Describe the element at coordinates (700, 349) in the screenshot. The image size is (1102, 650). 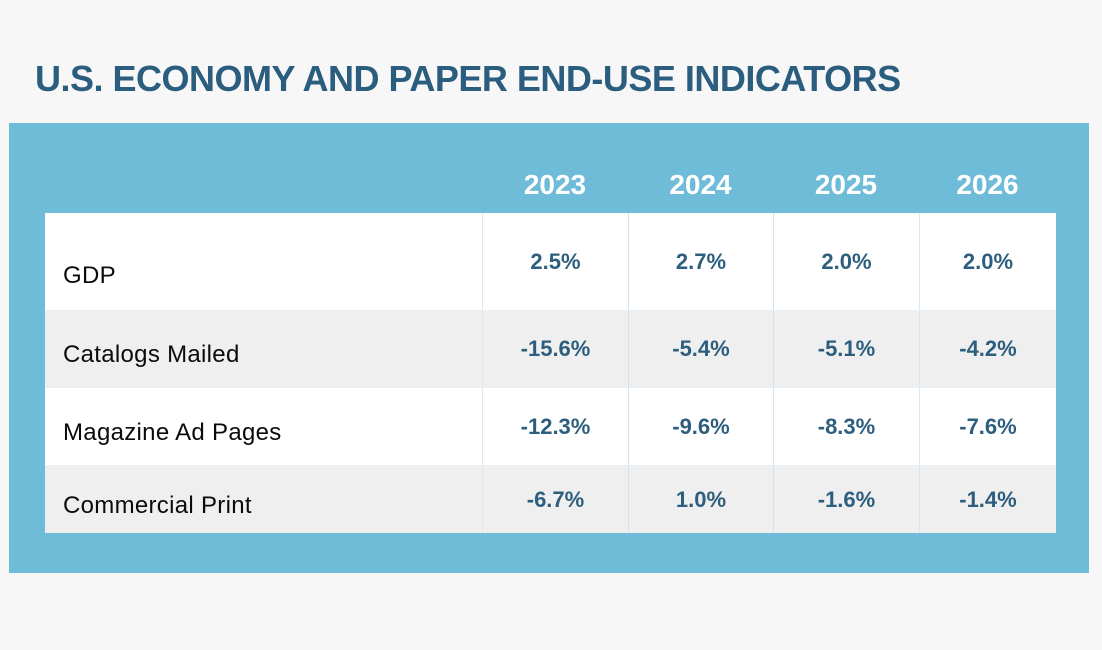
I see `value-cell: -5.4%` at that location.